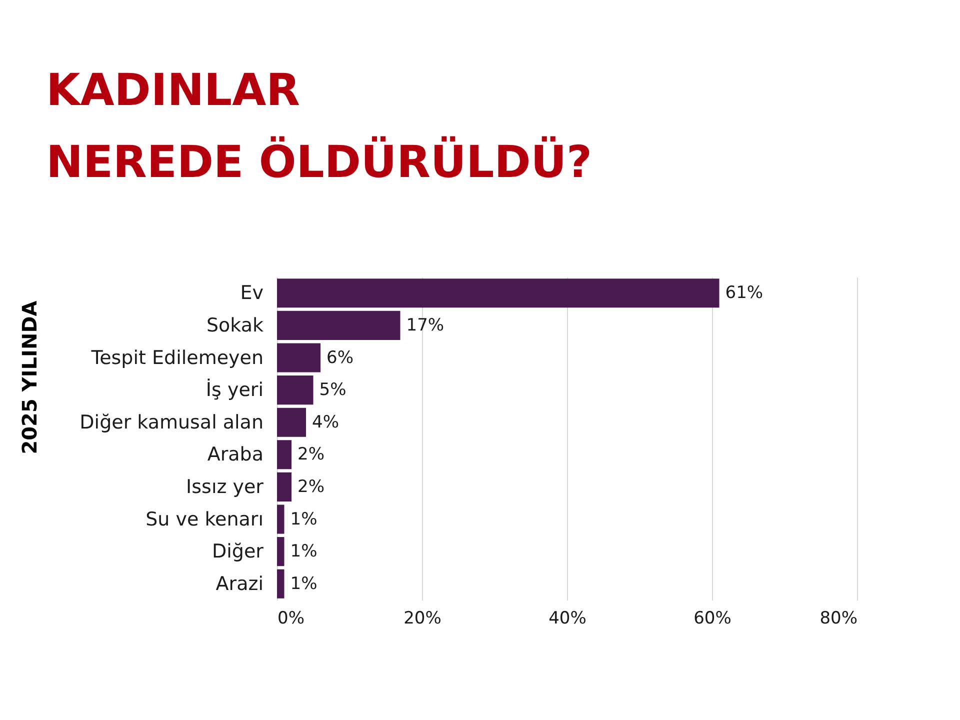 This screenshot has height=720, width=960. I want to click on x-tick-label: 80%, so click(839, 618).